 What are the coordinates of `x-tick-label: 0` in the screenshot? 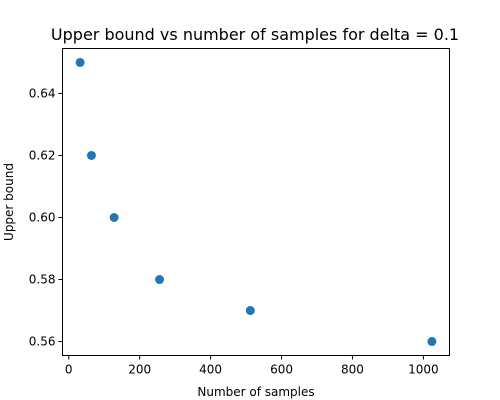 It's located at (69, 370).